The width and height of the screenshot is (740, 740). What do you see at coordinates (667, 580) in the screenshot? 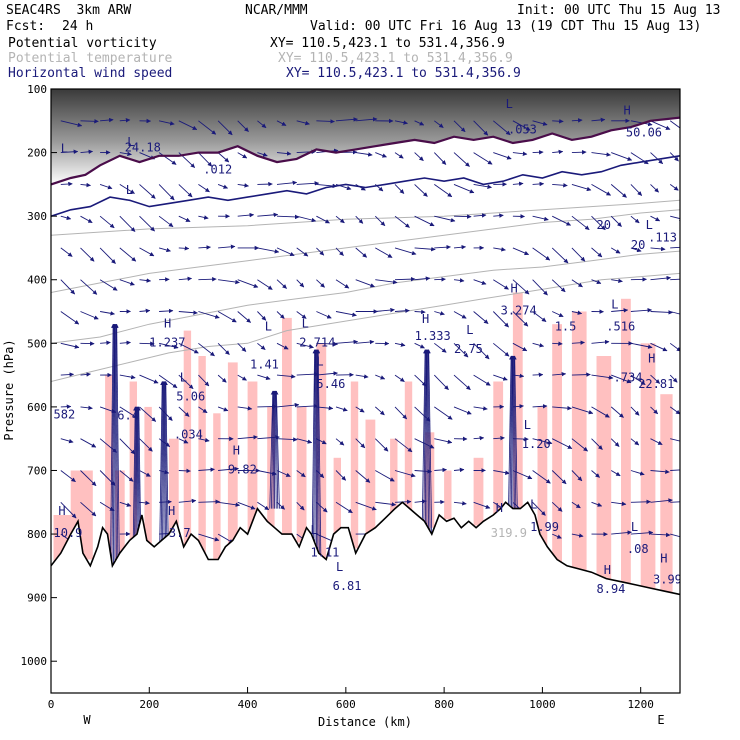
I see `contour-label: 3.99` at bounding box center [667, 580].